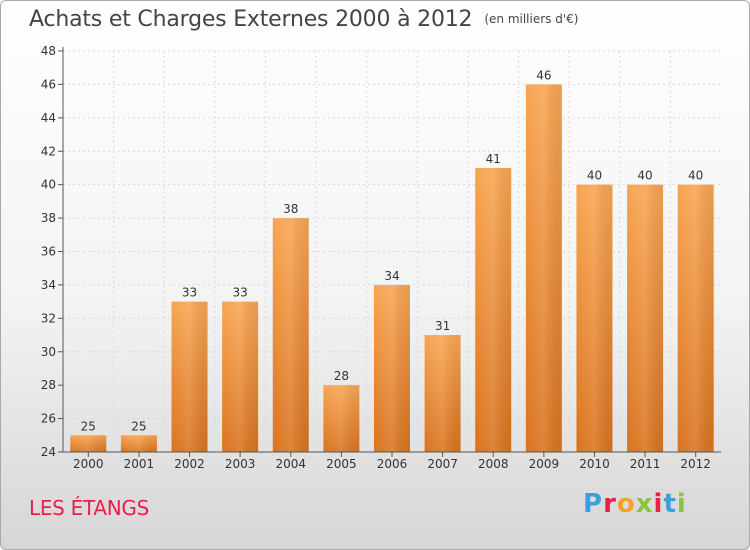 This screenshot has height=550, width=750. Describe the element at coordinates (89, 508) in the screenshot. I see `commune-name: LES ÉTANGS` at that location.